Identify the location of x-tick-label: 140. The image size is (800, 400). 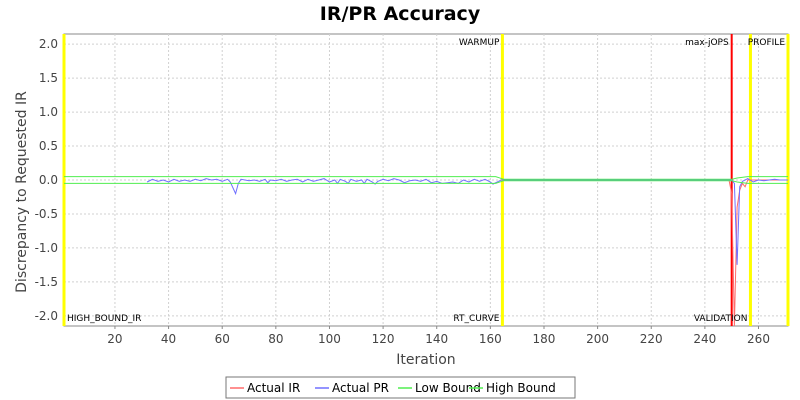
(436, 339).